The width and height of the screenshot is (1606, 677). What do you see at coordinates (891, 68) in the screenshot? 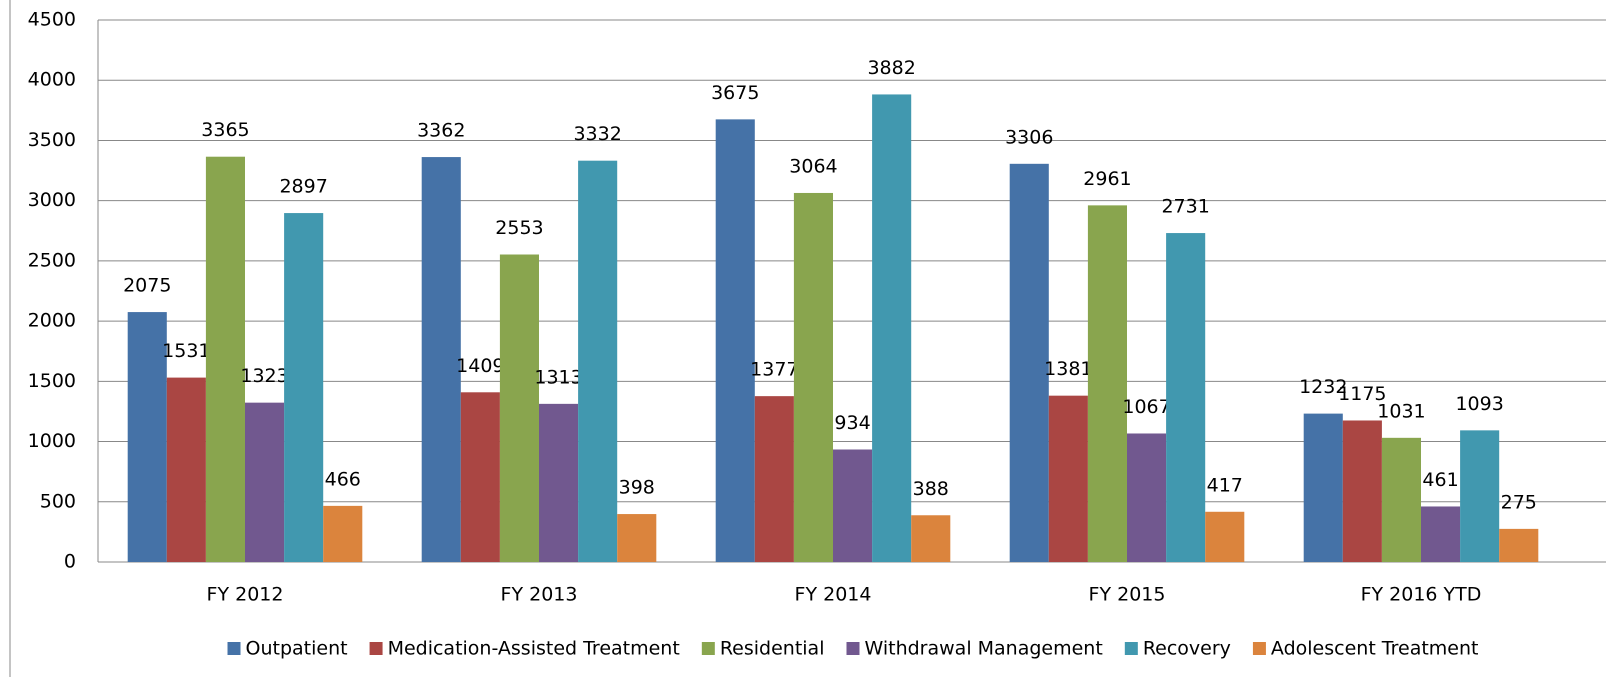
I see `data-label: 3882` at bounding box center [891, 68].